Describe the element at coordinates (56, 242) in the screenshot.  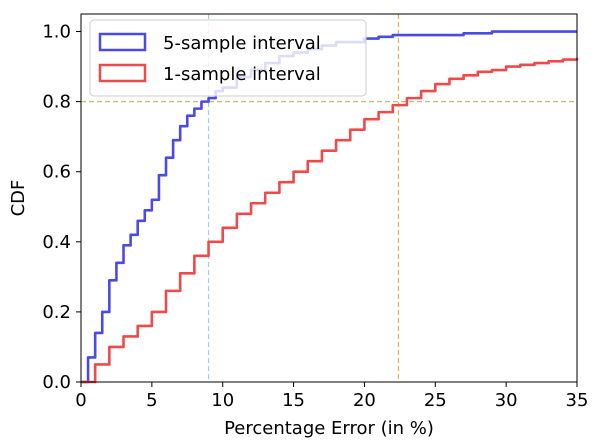
I see `y-tick-label: 0.4` at that location.